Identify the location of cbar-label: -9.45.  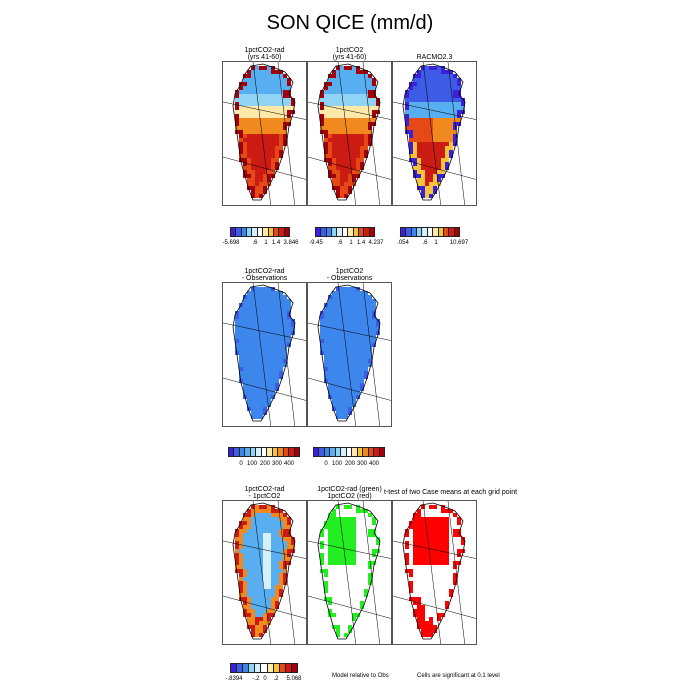
(316, 243).